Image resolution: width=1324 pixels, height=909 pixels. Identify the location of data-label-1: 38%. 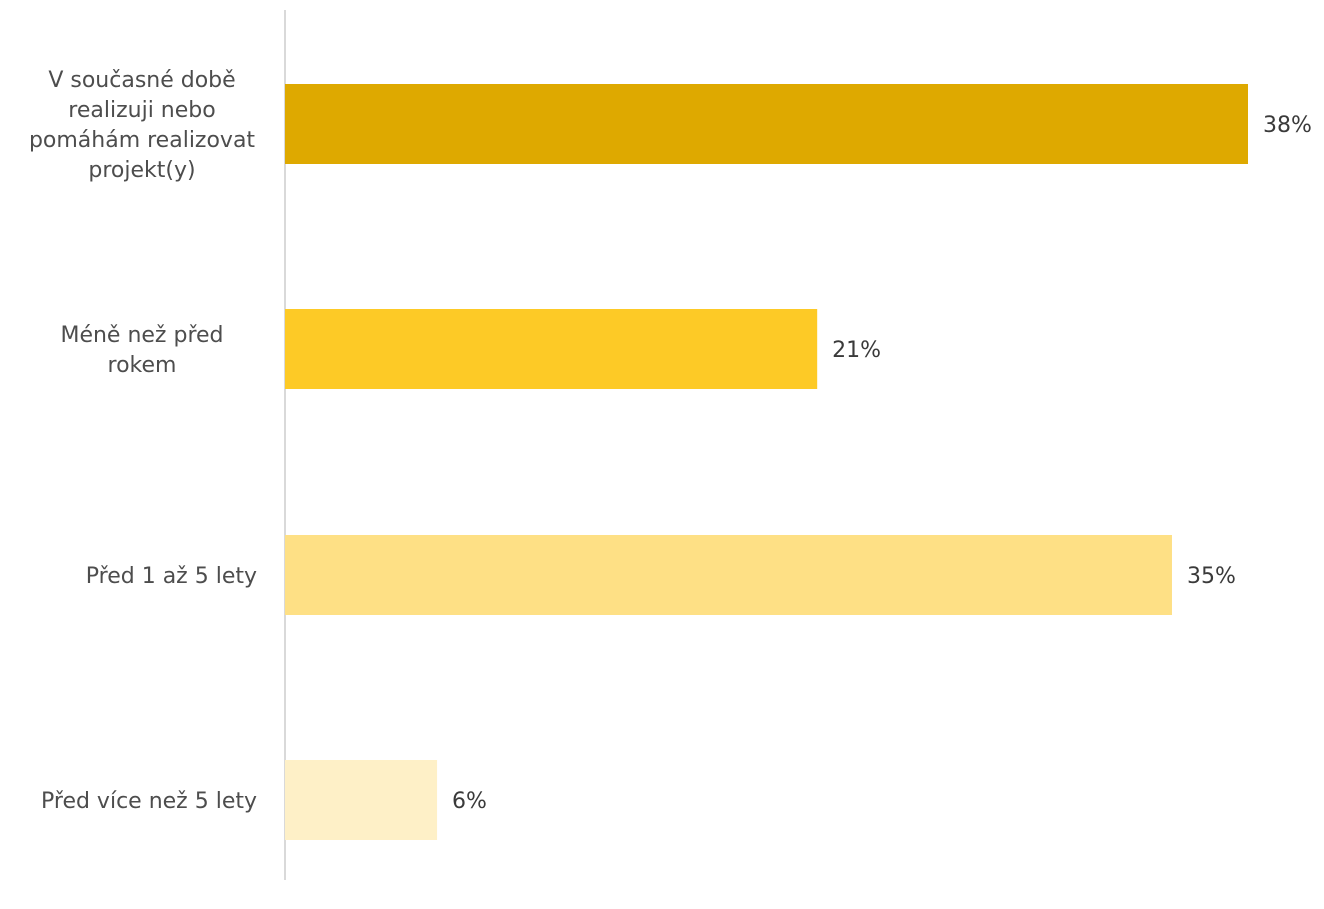
(1287, 125).